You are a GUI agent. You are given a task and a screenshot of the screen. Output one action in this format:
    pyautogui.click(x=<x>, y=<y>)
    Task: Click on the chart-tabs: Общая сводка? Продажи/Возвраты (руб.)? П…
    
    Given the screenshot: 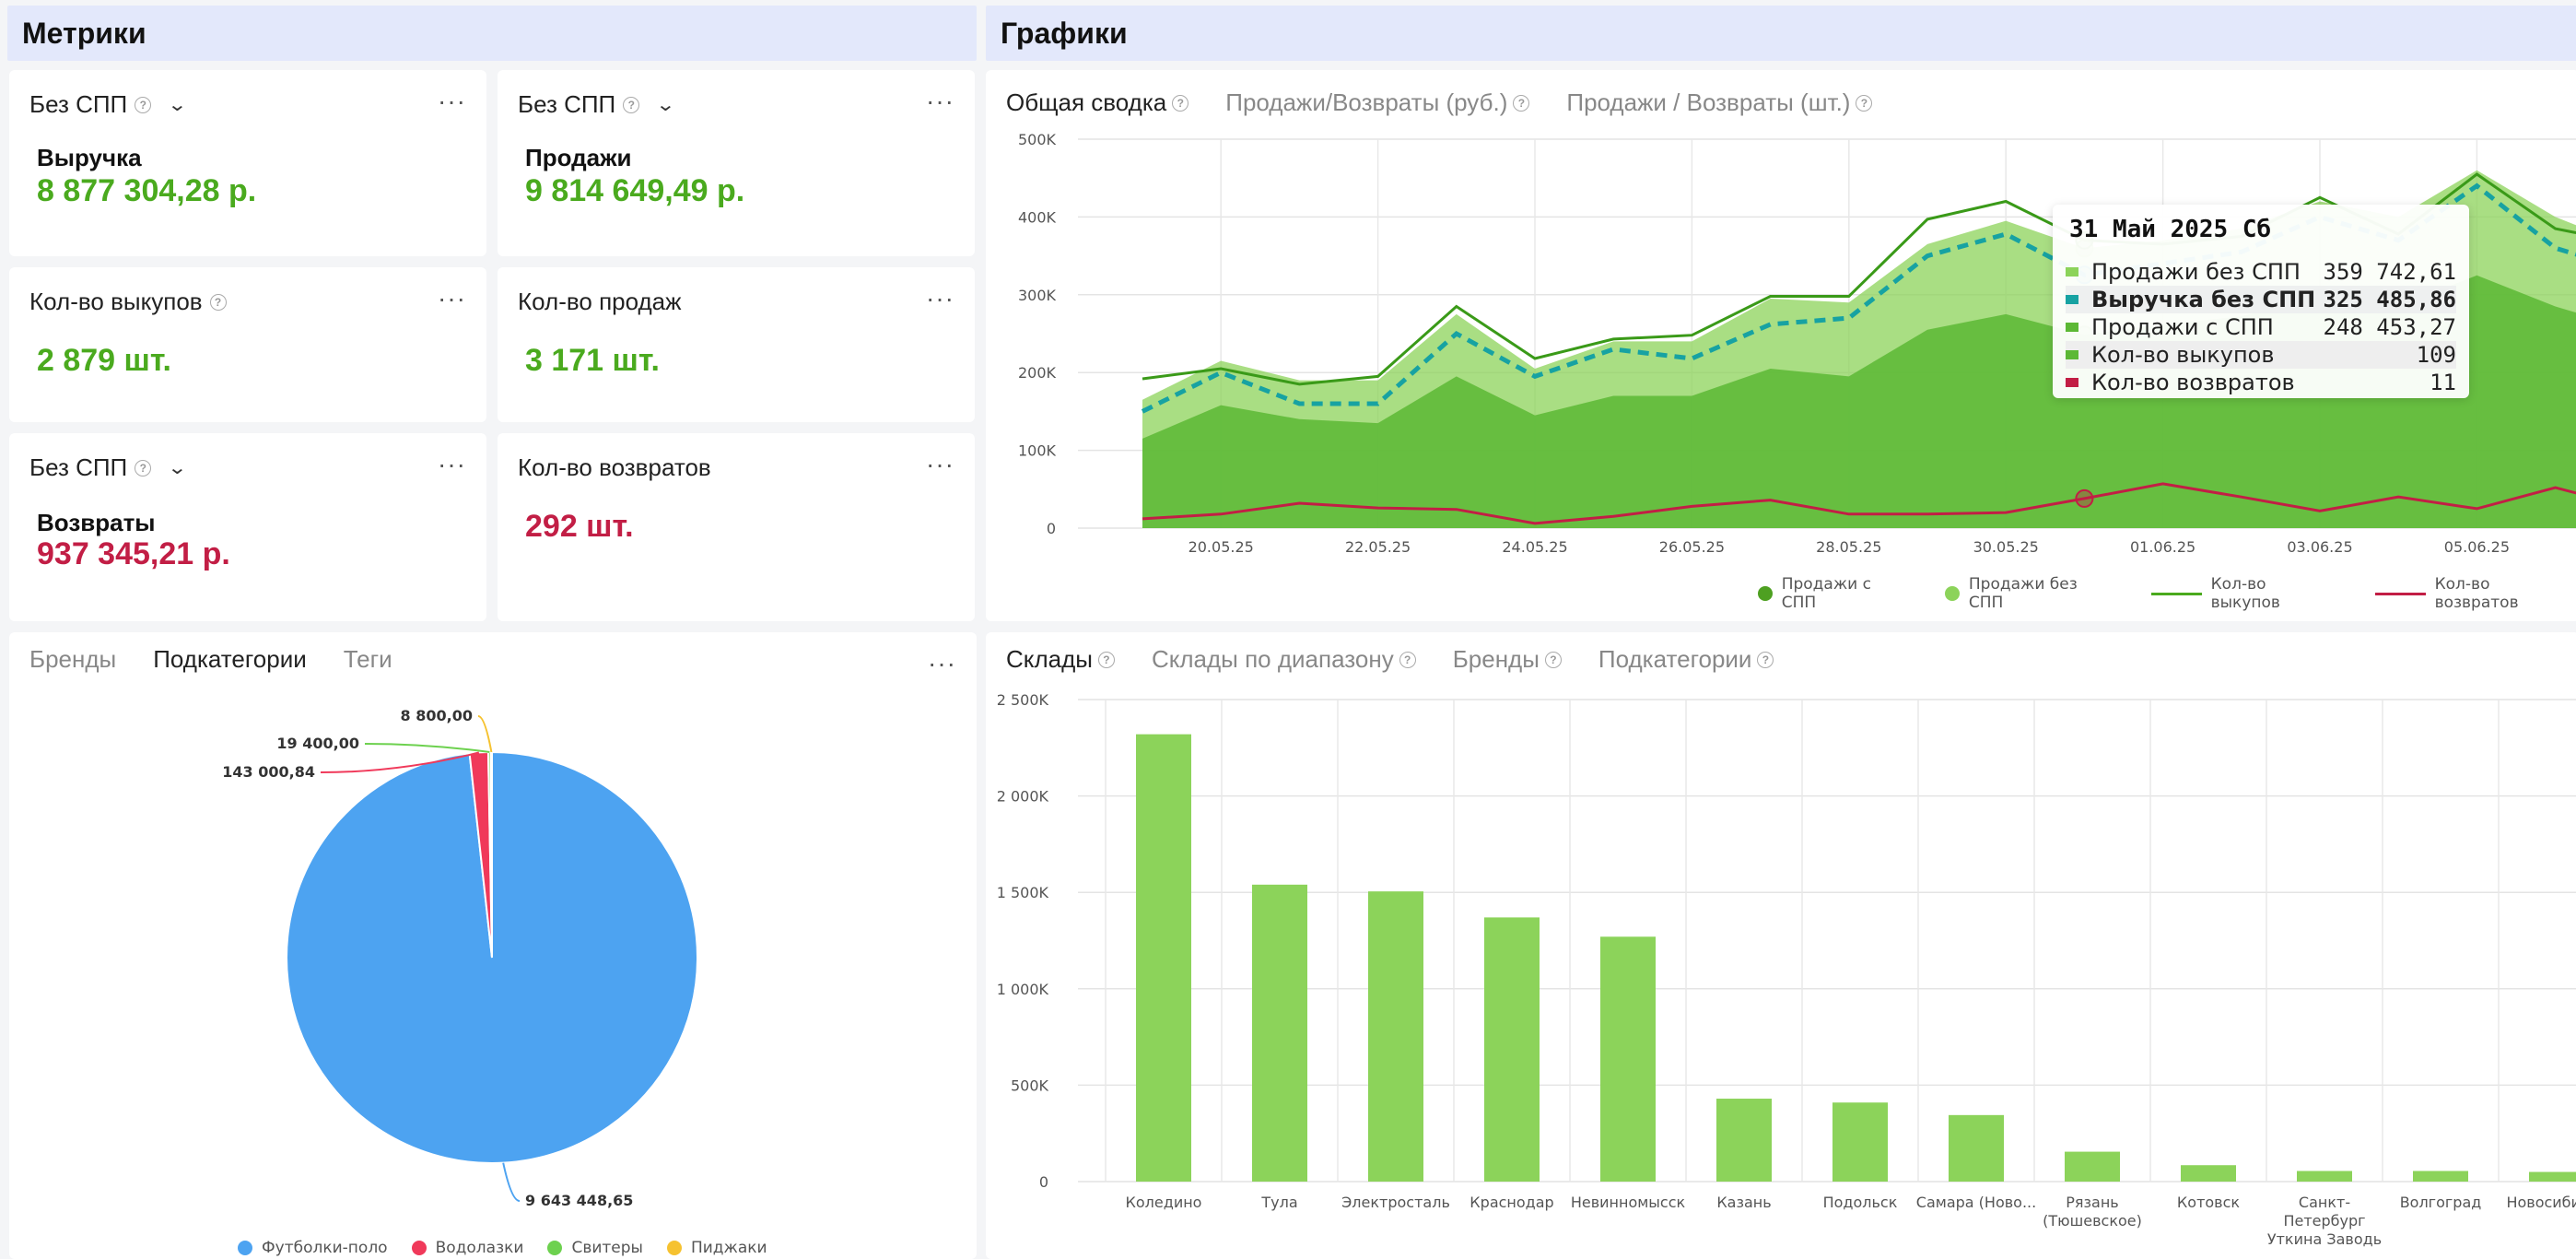 What is the action you would take?
    pyautogui.click(x=1439, y=103)
    